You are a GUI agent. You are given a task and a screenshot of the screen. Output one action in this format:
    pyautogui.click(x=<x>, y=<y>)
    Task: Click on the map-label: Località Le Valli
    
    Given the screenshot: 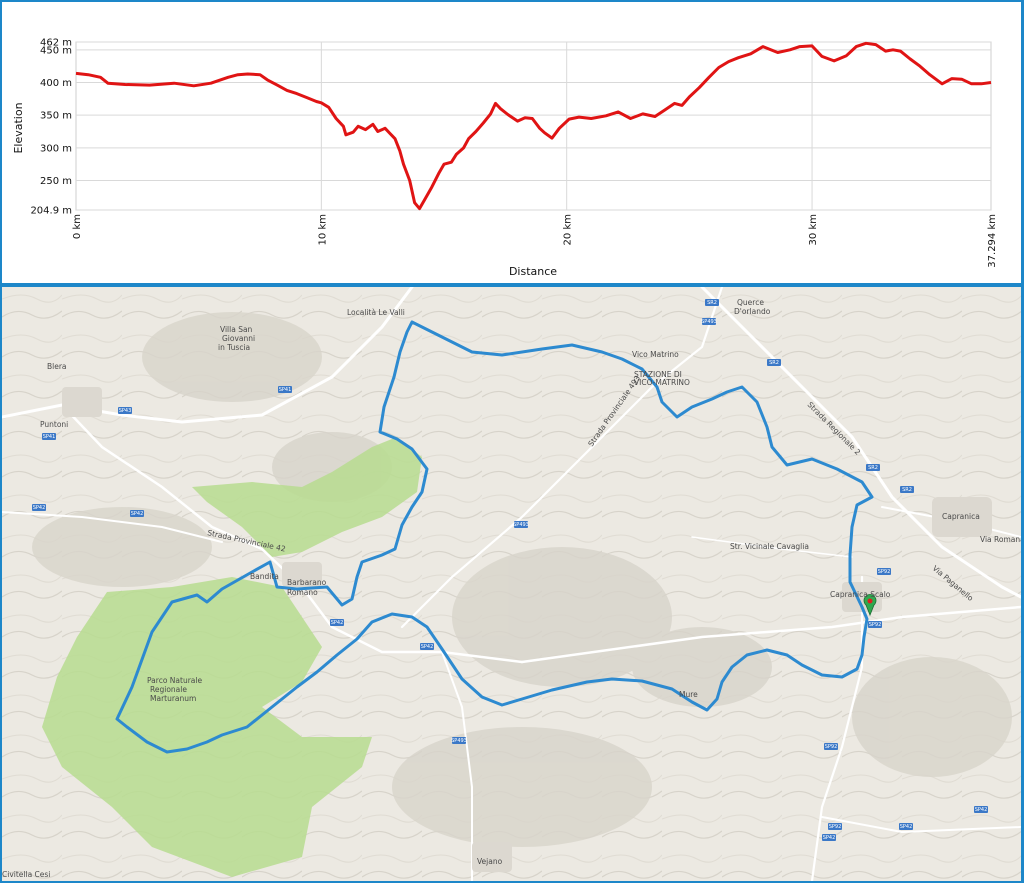 What is the action you would take?
    pyautogui.click(x=376, y=312)
    